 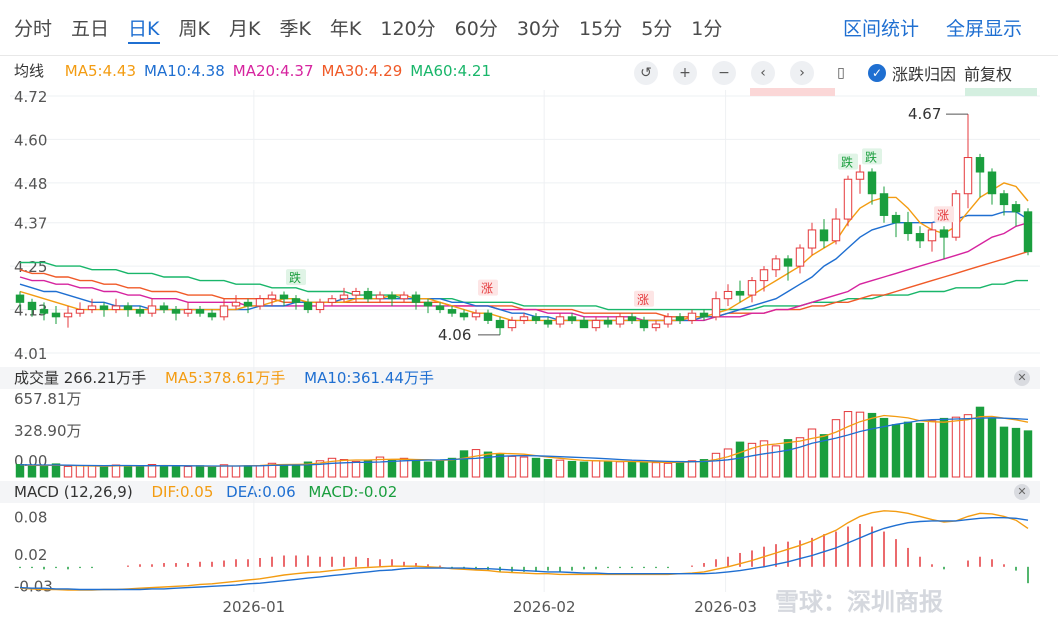 I want to click on tab-5: 季K, so click(x=295, y=29).